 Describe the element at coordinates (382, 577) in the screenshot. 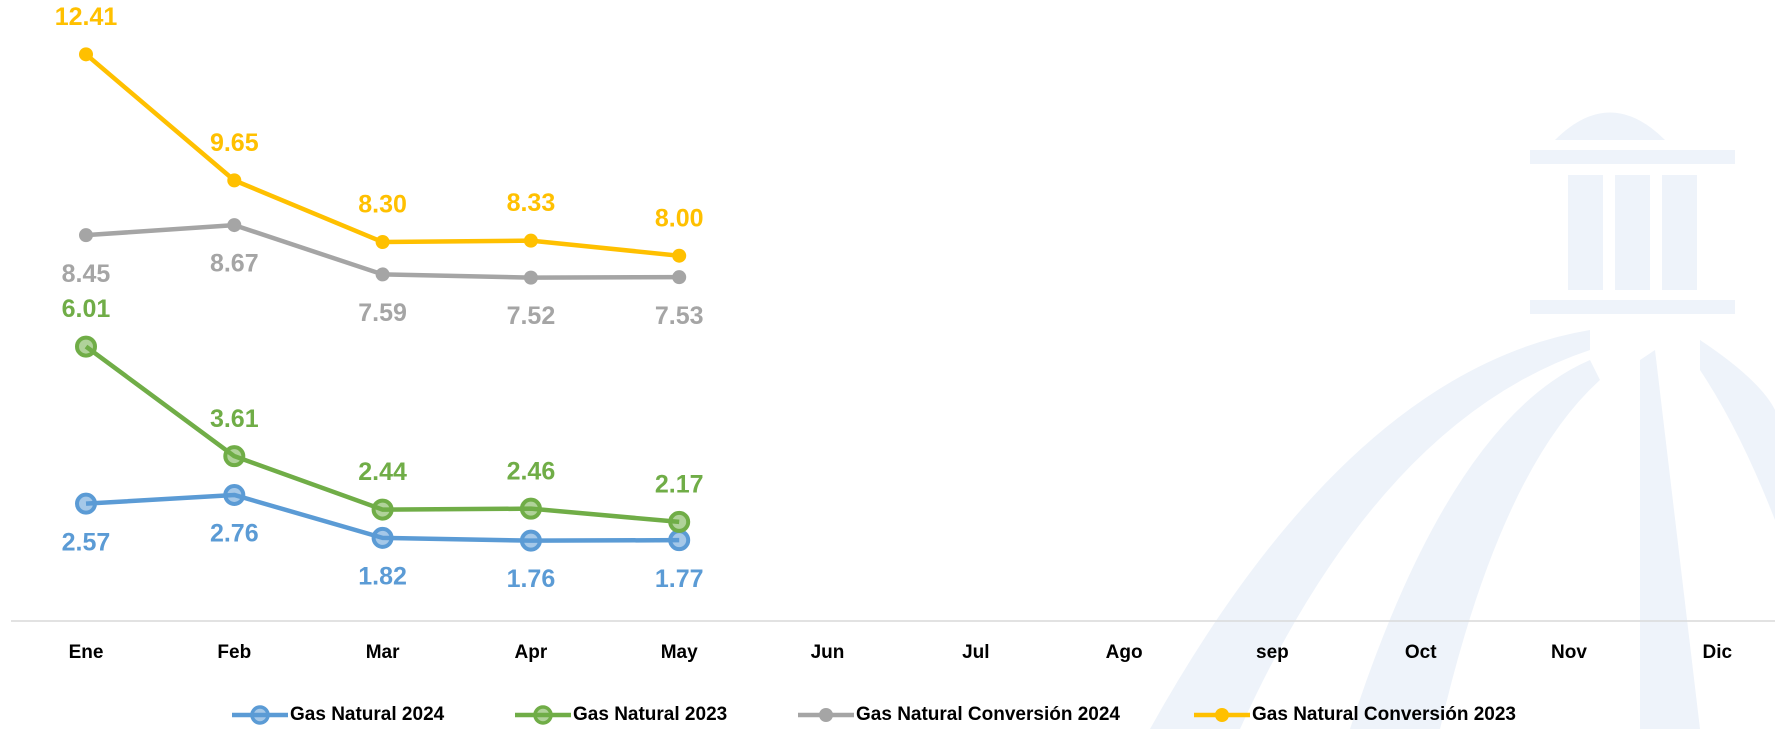

I see `data-label: 1.82` at that location.